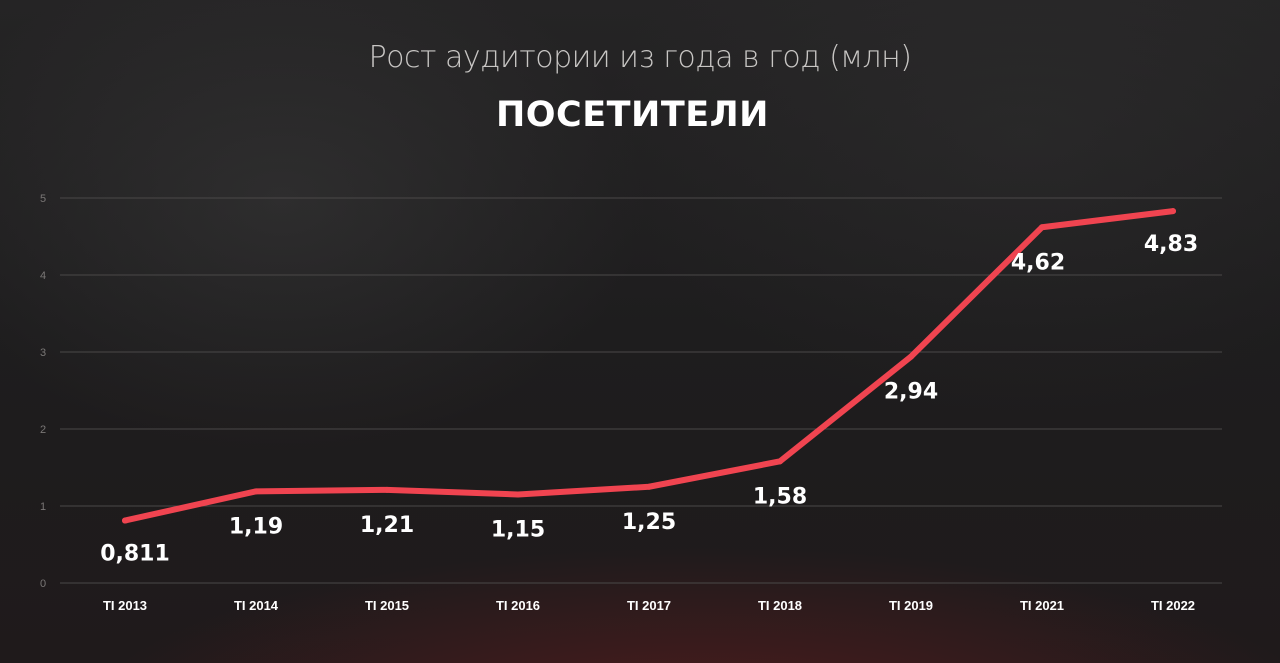 The width and height of the screenshot is (1280, 663). Describe the element at coordinates (1173, 605) in the screenshot. I see `x-tick-label: TI 2022` at that location.